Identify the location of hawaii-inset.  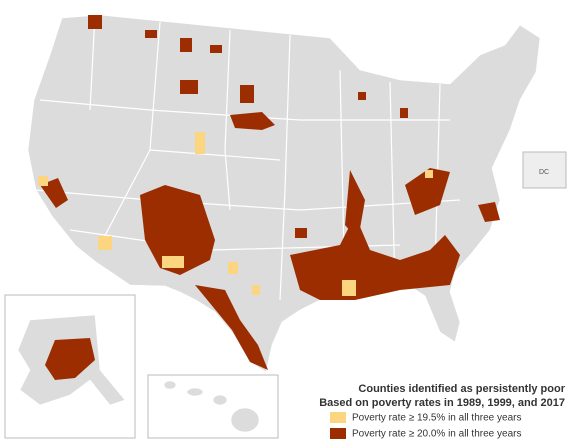
(213, 406).